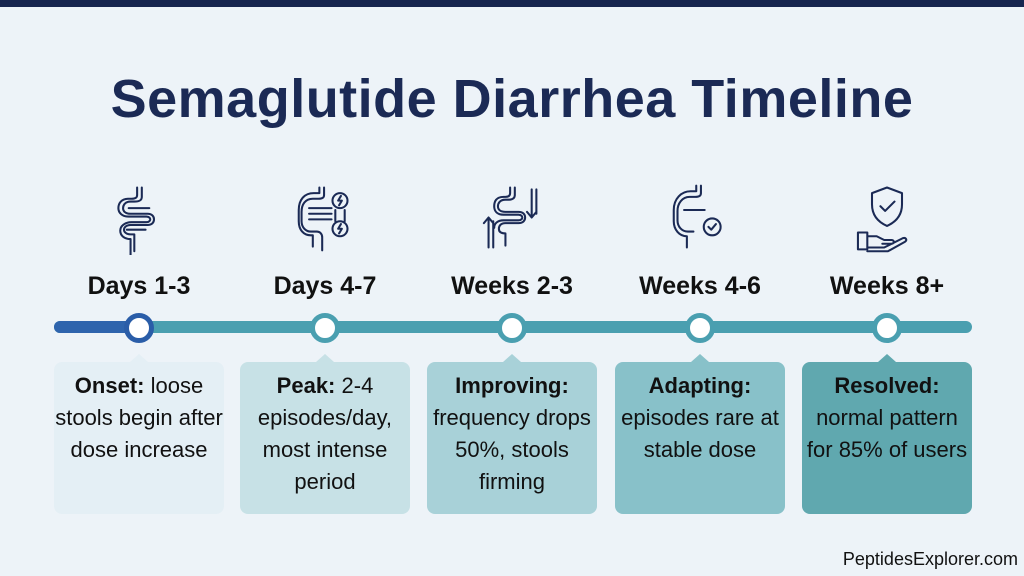 Image resolution: width=1024 pixels, height=576 pixels. I want to click on stage-description: normal pattern for 85% of users, so click(887, 433).